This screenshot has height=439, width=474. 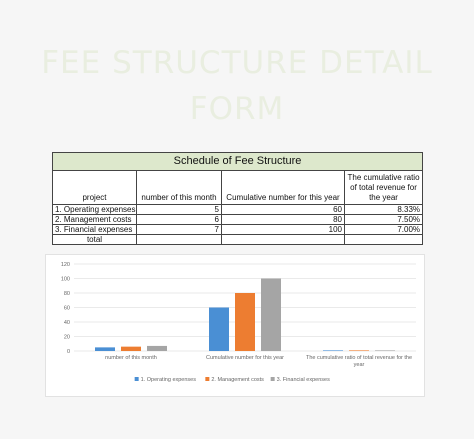 What do you see at coordinates (383, 219) in the screenshot?
I see `cell-ratio: 7.50%` at bounding box center [383, 219].